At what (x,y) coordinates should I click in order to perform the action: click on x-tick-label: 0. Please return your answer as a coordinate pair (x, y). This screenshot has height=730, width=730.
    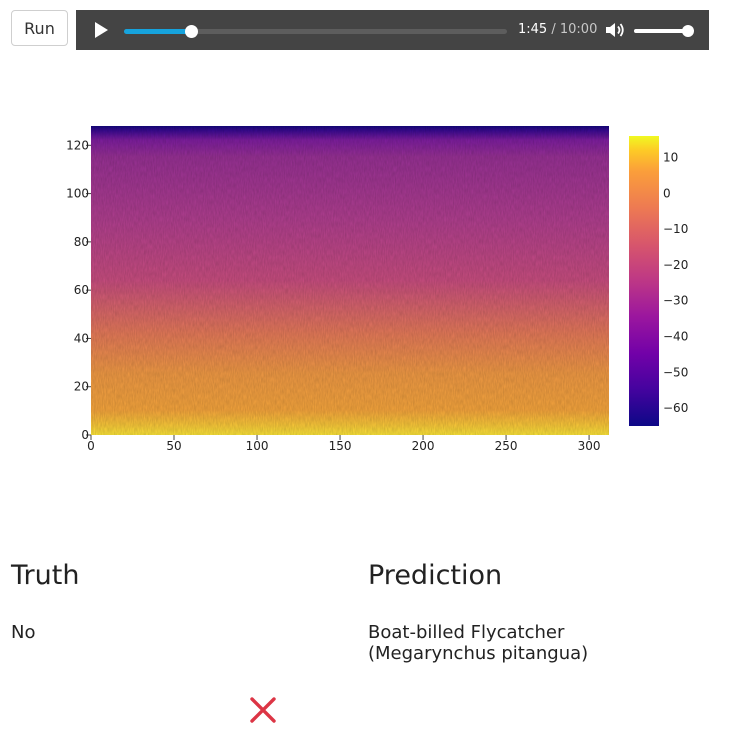
    Looking at the image, I should click on (91, 446).